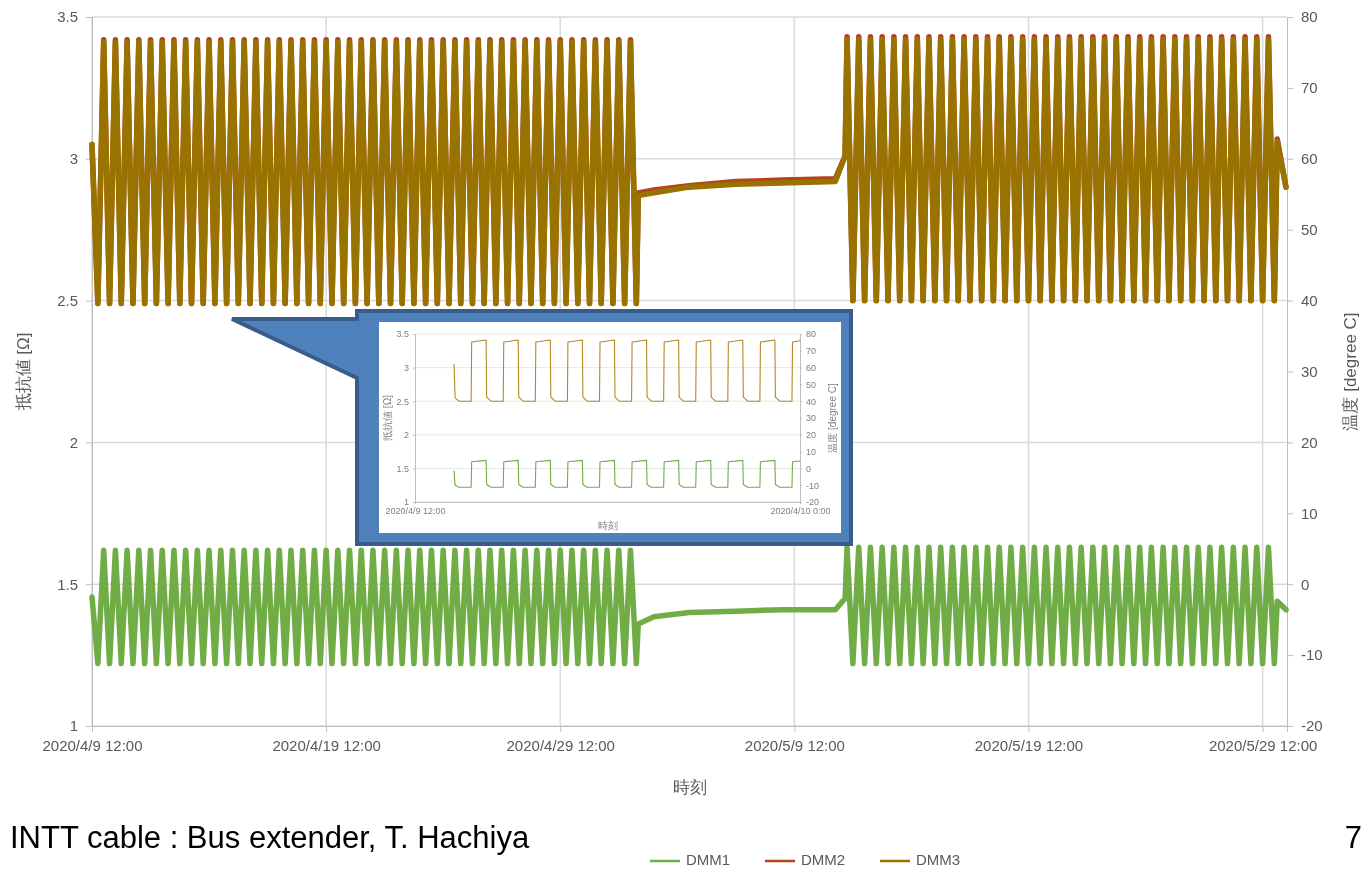 The height and width of the screenshot is (870, 1368). What do you see at coordinates (708, 859) in the screenshot?
I see `legend-label: DMM1` at bounding box center [708, 859].